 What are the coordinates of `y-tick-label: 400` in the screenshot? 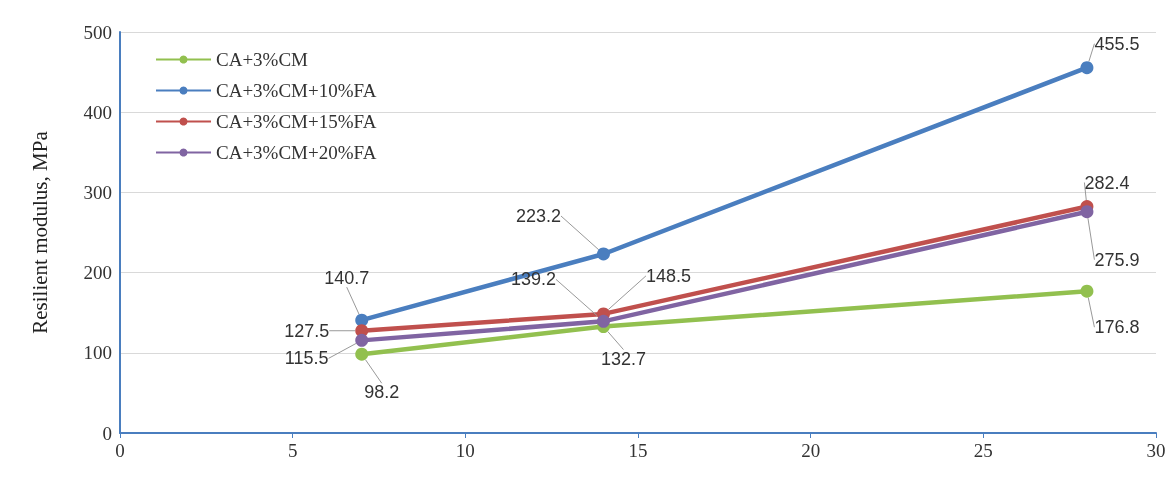 It's located at (97, 112).